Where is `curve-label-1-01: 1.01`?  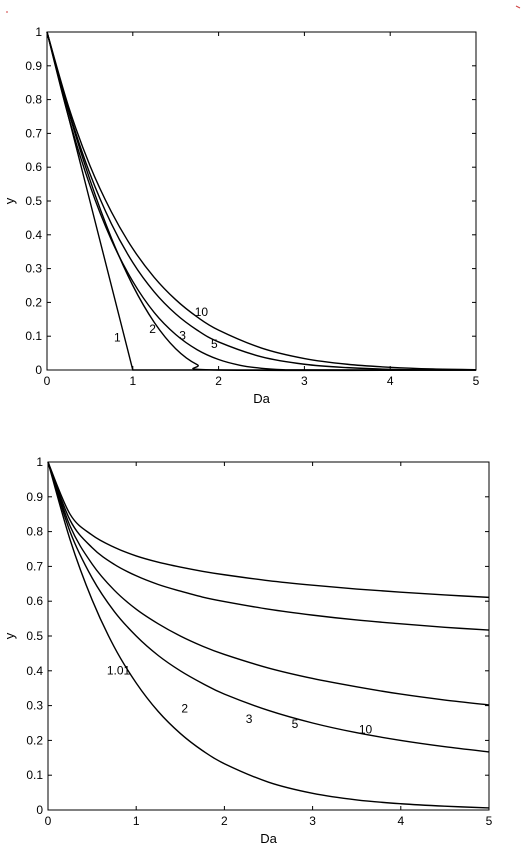
curve-label-1-01: 1.01 is located at coordinates (119, 670).